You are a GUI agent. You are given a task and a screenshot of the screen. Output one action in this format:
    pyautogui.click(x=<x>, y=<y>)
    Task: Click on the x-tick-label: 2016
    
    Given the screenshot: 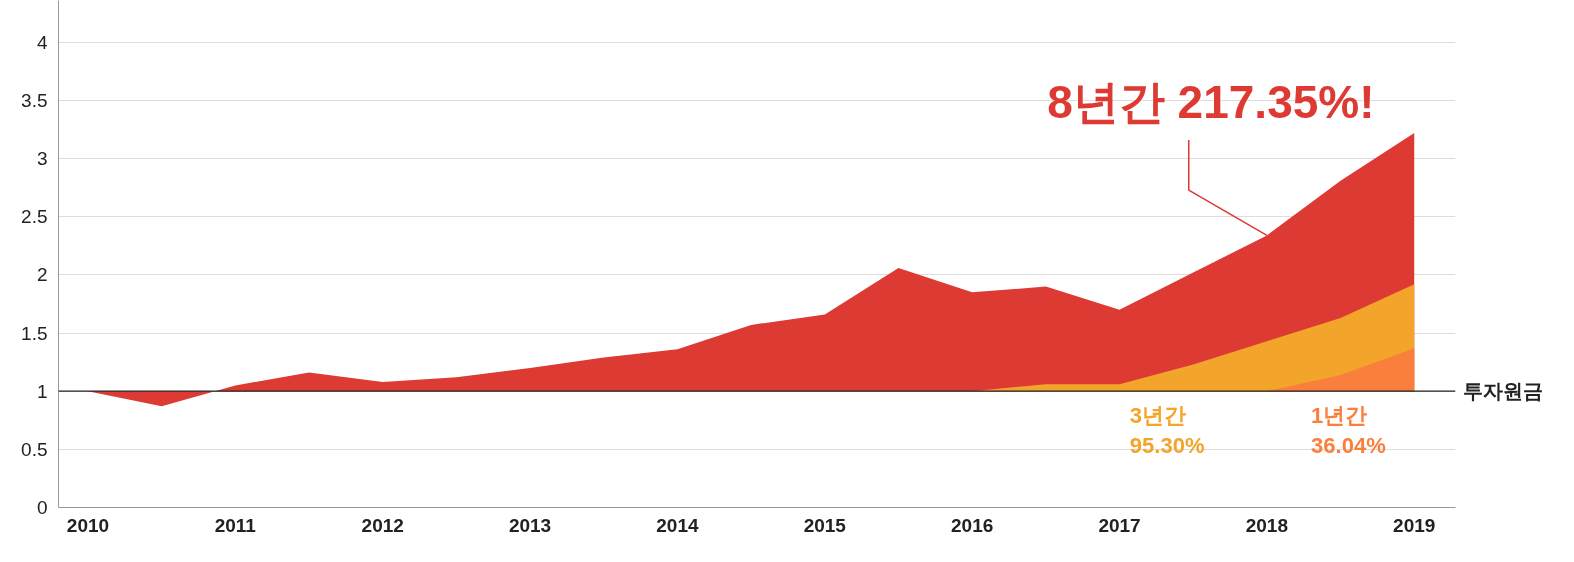 What is the action you would take?
    pyautogui.click(x=972, y=525)
    